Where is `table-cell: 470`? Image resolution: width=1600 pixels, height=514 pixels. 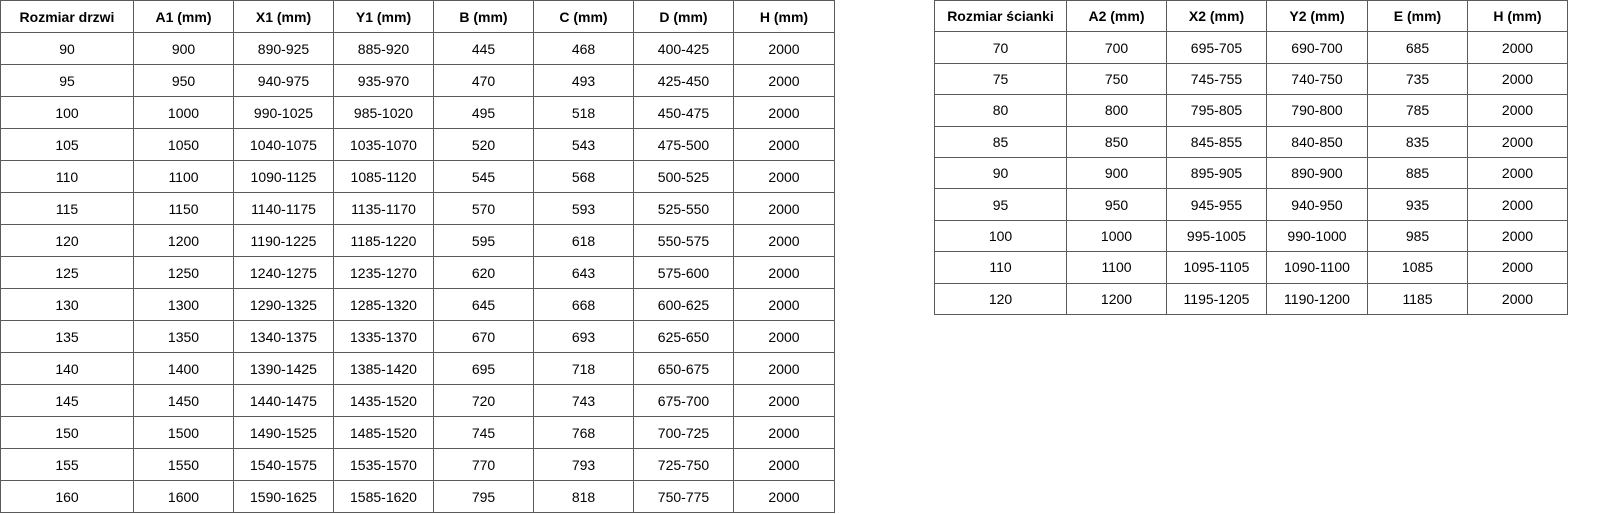 table-cell: 470 is located at coordinates (483, 80).